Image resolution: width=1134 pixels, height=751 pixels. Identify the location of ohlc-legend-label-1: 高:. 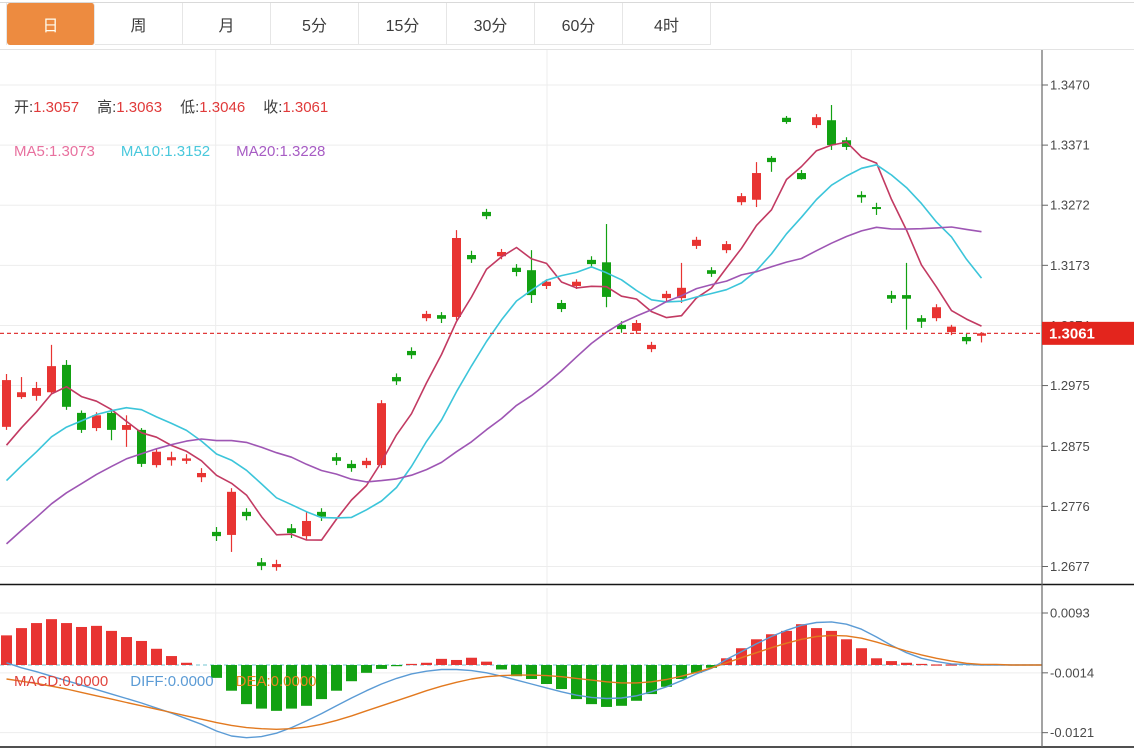
(107, 107).